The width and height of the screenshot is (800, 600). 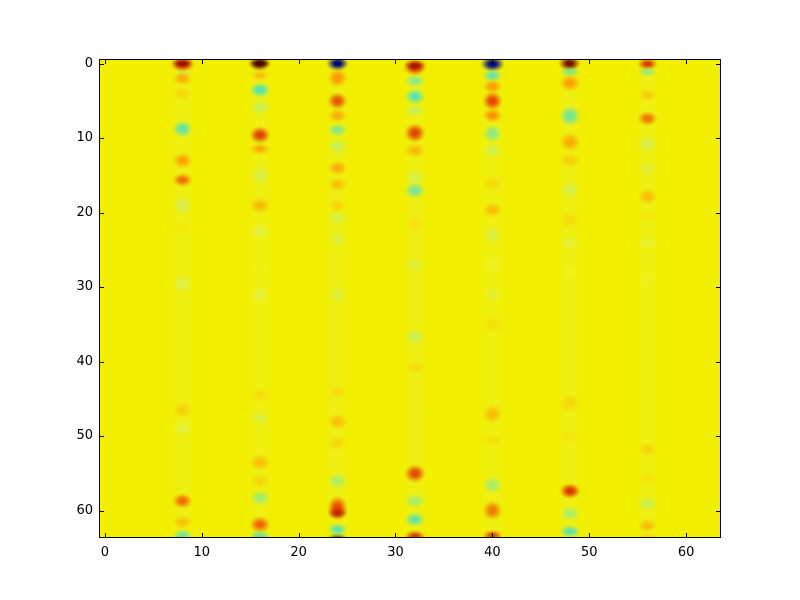 What do you see at coordinates (201, 552) in the screenshot?
I see `x-tick-label: 10` at bounding box center [201, 552].